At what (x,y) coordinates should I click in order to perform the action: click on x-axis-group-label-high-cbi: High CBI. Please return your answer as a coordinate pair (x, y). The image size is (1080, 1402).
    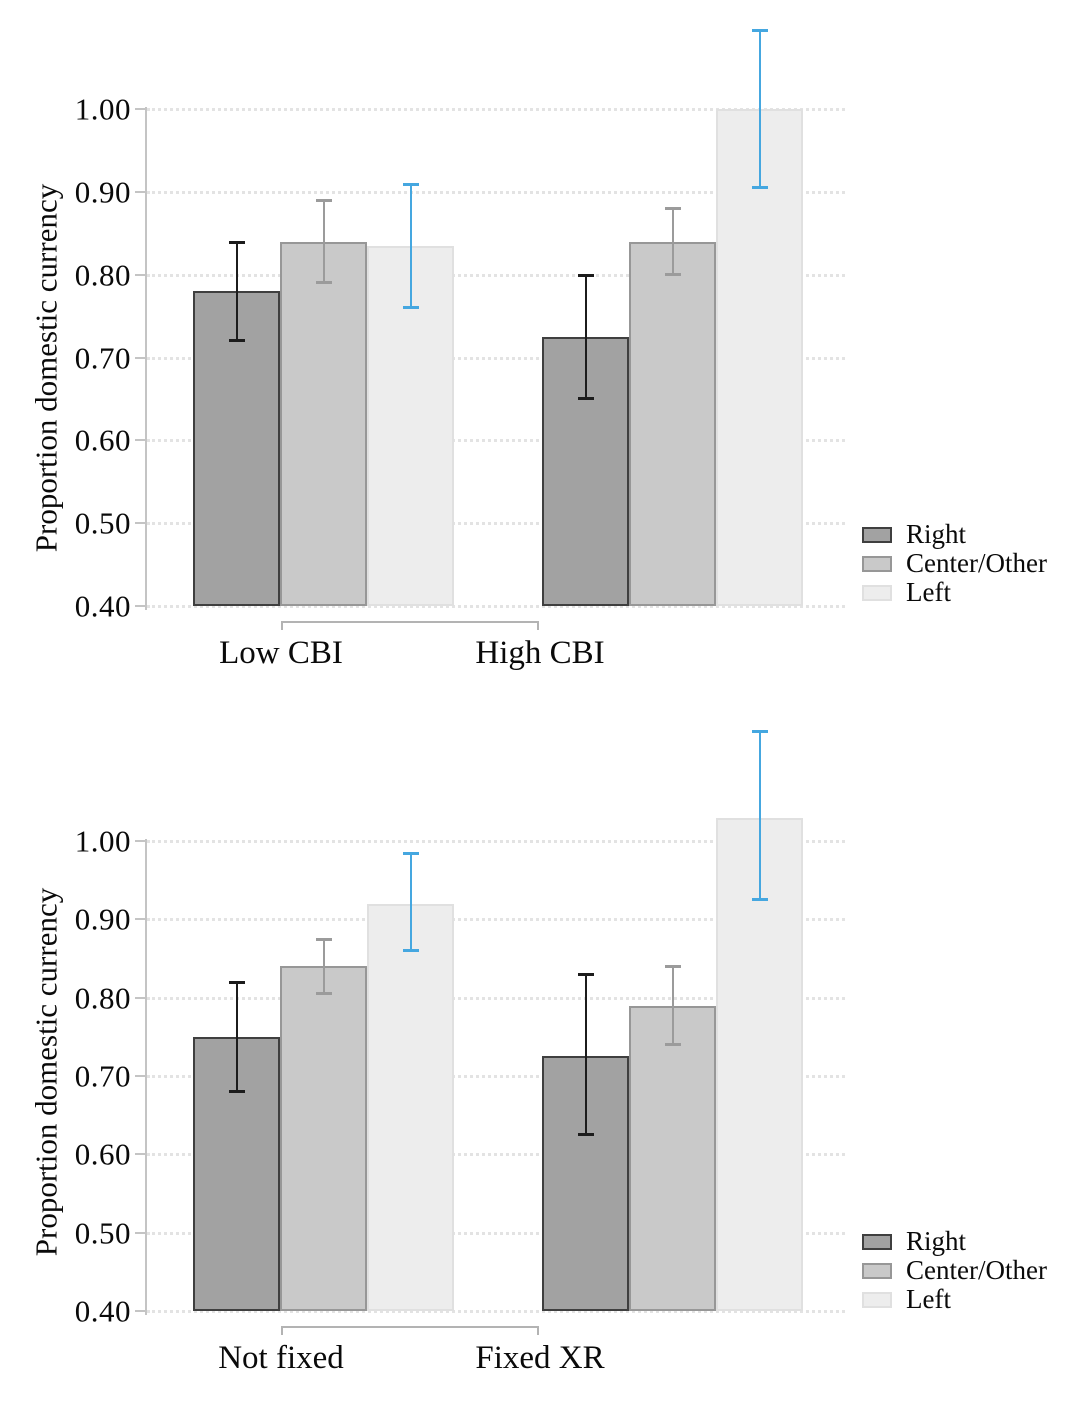
    Looking at the image, I should click on (540, 653).